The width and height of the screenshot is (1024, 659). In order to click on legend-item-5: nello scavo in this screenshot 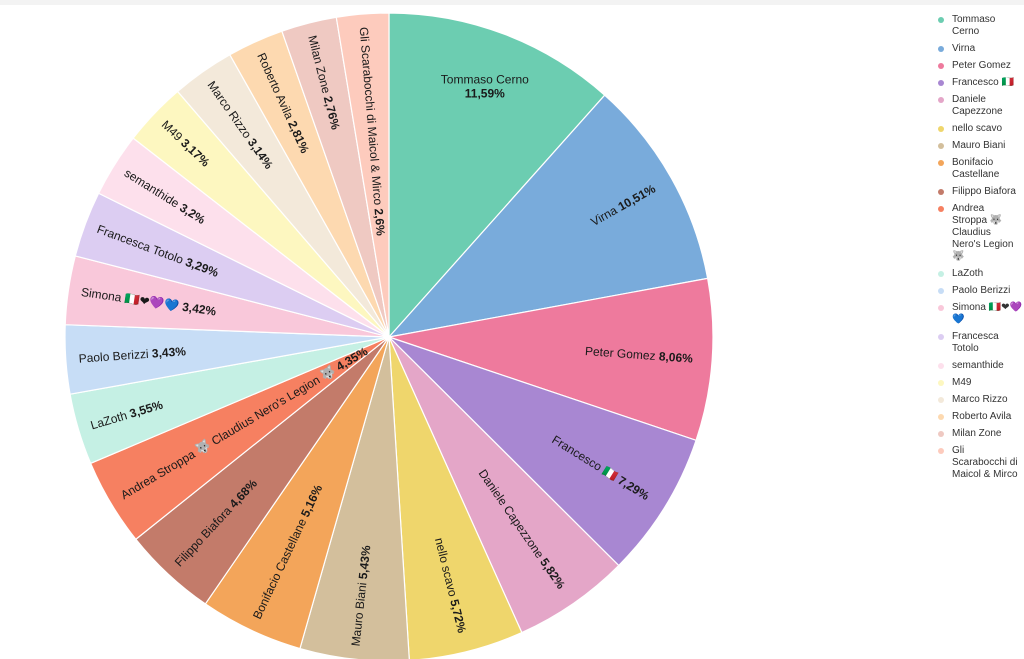, I will do `click(980, 129)`.